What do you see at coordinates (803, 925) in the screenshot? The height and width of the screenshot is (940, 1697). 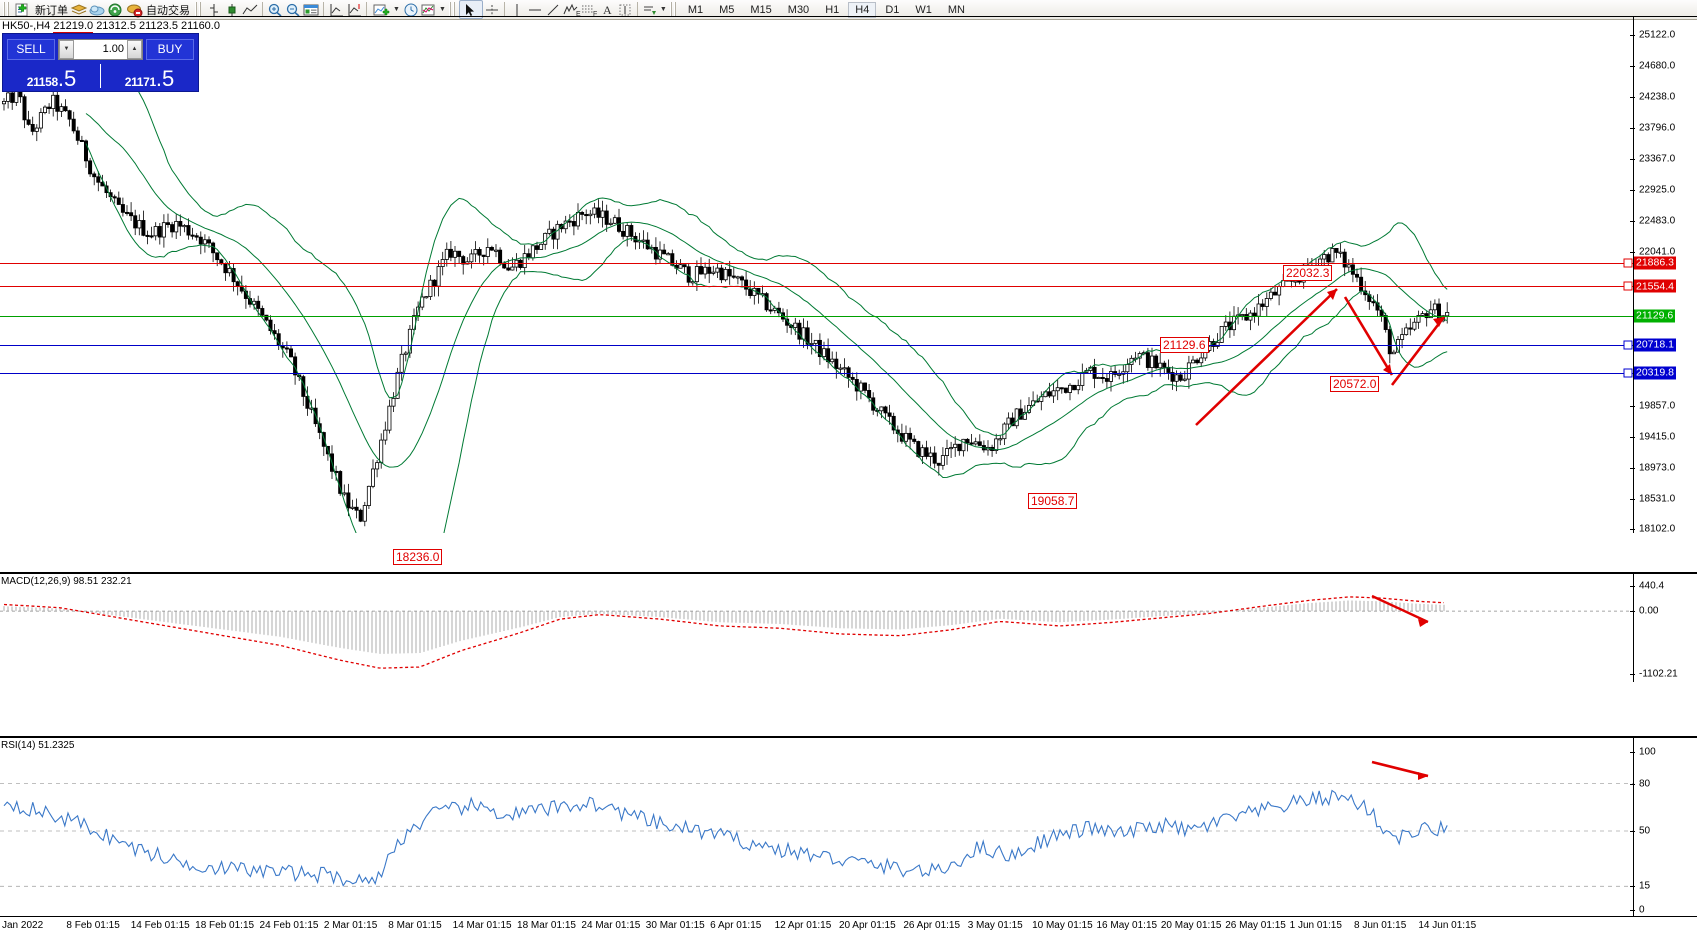 I see `date-axis-label: 12 Apr 01:15` at bounding box center [803, 925].